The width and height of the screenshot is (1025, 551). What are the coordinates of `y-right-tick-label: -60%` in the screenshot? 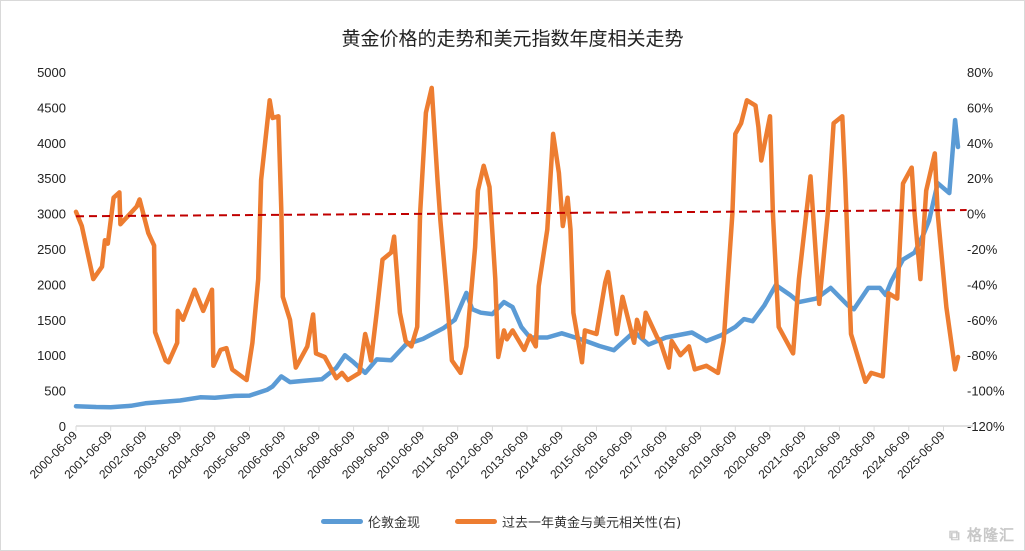 It's located at (982, 320).